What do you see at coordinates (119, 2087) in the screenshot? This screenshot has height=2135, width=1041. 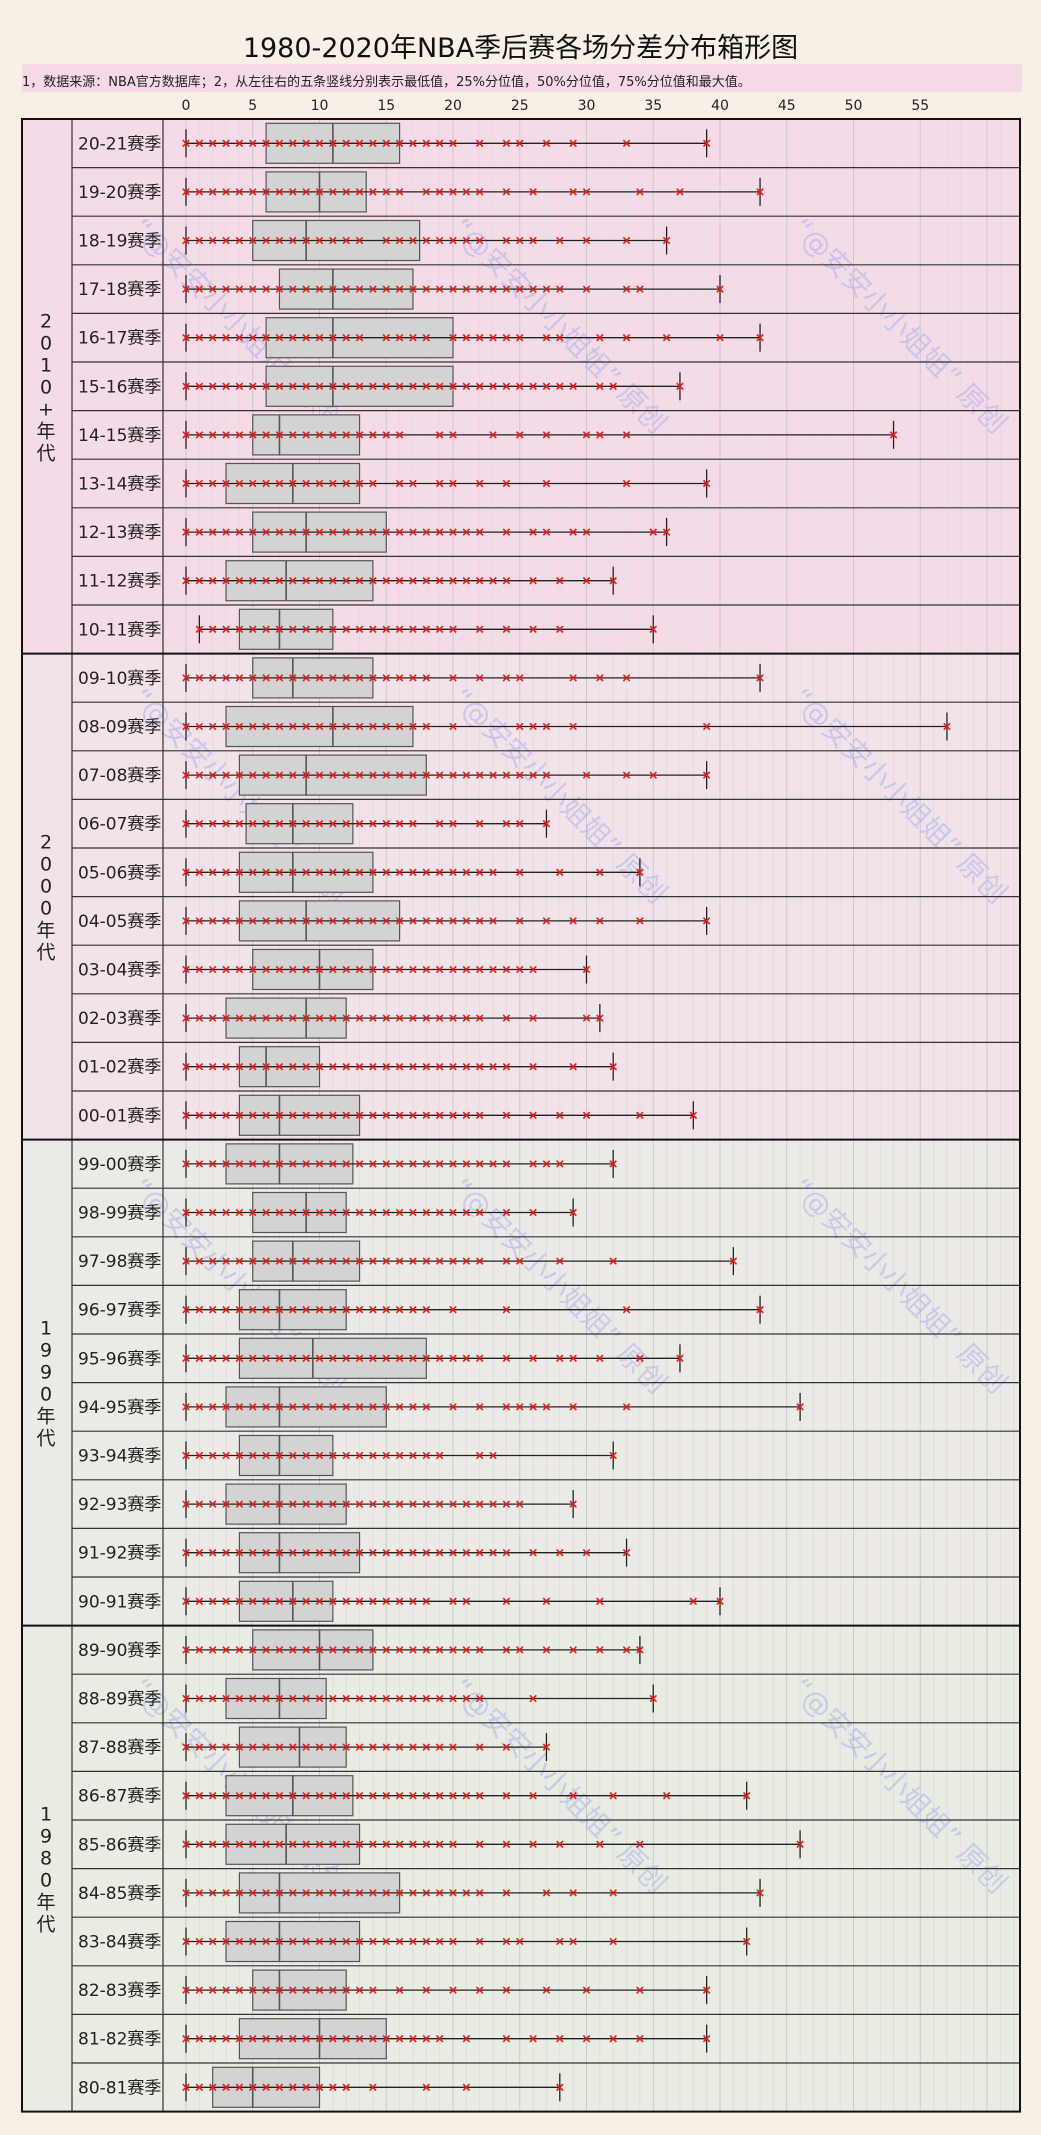 I see `season-label: 80-81赛季` at bounding box center [119, 2087].